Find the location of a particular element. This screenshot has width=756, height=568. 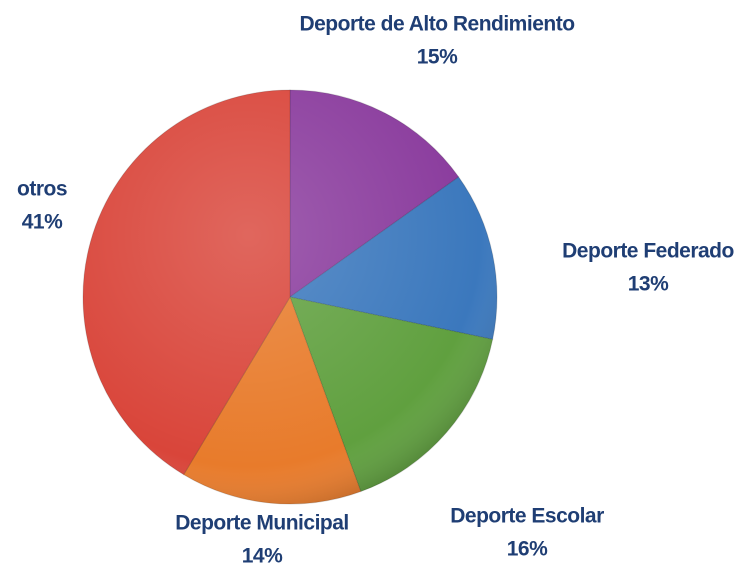

slice-value-label: 16% is located at coordinates (527, 549).